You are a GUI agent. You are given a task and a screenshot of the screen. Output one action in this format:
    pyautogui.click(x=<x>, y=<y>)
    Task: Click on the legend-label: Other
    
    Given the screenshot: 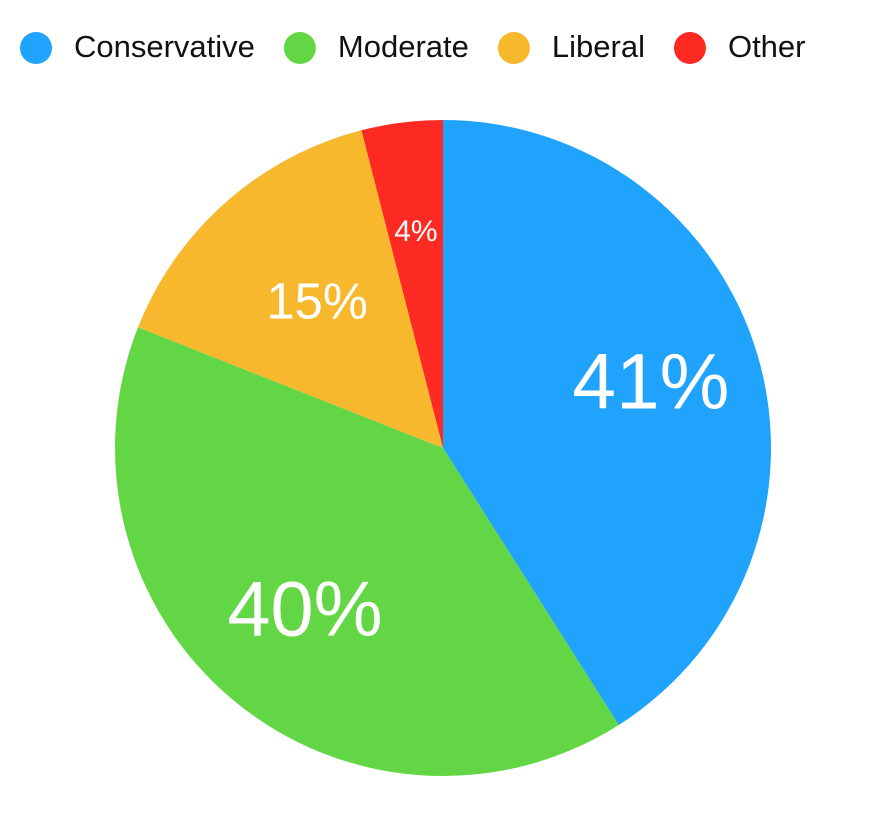 What is the action you would take?
    pyautogui.click(x=767, y=46)
    